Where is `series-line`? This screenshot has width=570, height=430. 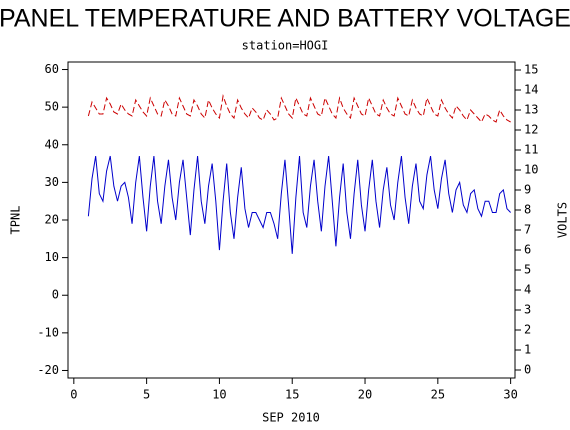
series-line is located at coordinates (299, 108).